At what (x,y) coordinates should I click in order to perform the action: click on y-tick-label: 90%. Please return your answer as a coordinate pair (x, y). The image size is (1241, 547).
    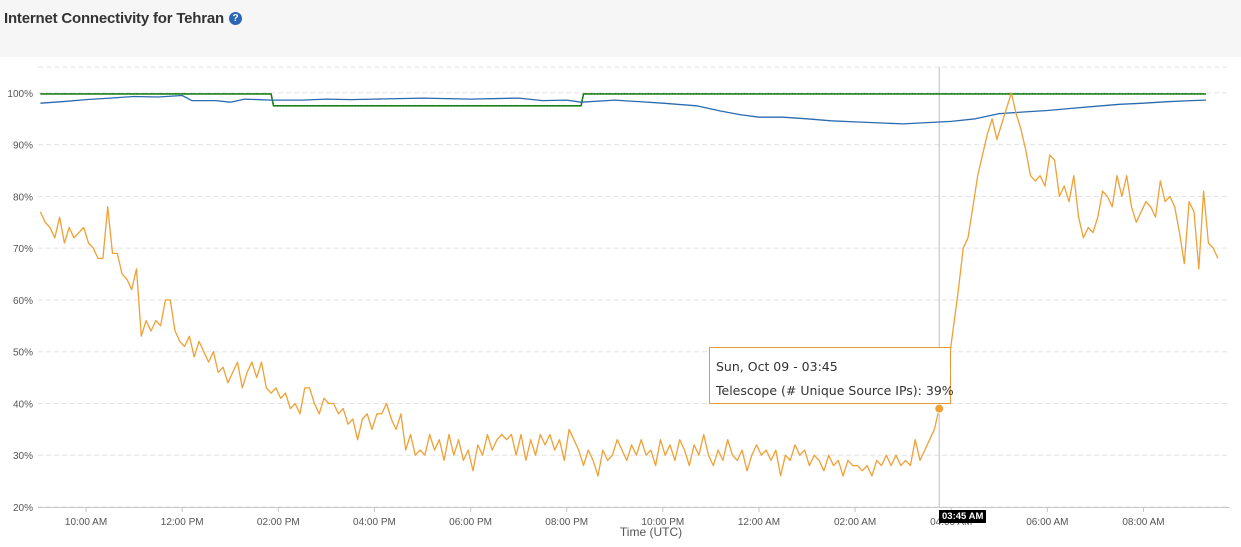
    Looking at the image, I should click on (23, 146).